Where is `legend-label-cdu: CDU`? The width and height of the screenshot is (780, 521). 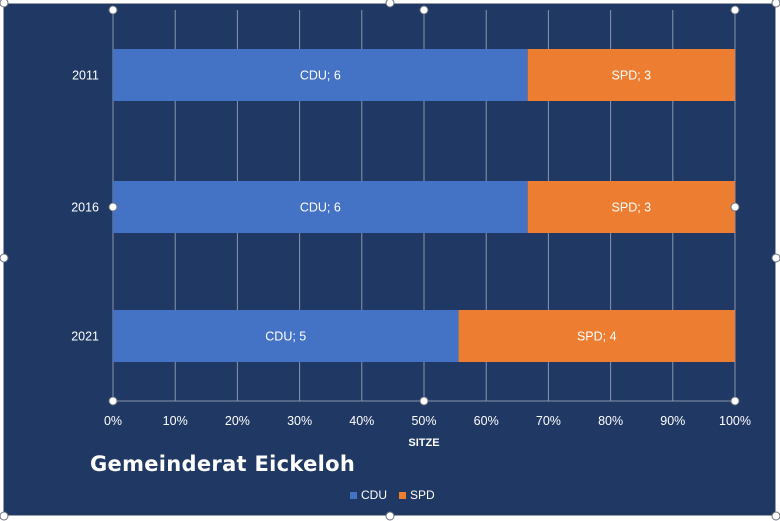
legend-label-cdu: CDU is located at coordinates (374, 495).